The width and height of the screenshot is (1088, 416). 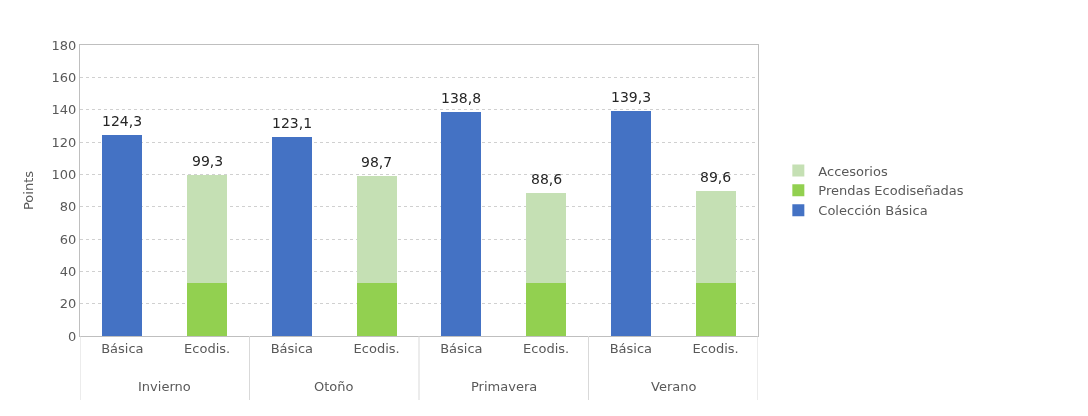 What do you see at coordinates (873, 211) in the screenshot?
I see `legend-label: Colección Básica` at bounding box center [873, 211].